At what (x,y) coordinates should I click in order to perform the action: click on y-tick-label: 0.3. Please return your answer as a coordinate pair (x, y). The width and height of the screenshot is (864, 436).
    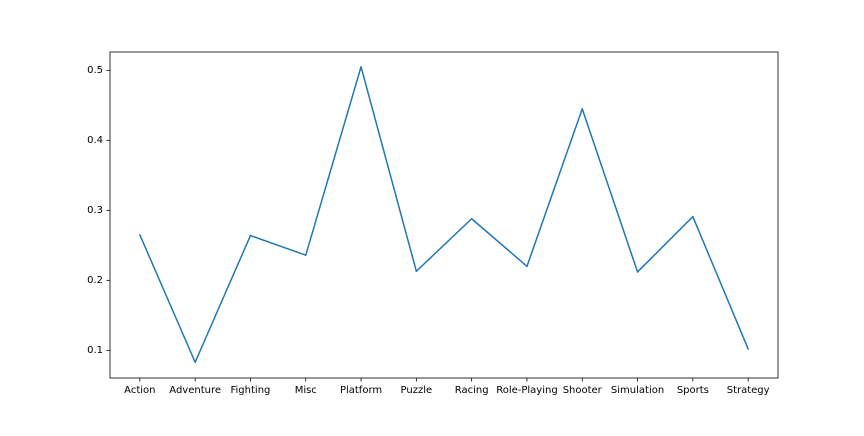
    Looking at the image, I should click on (95, 210).